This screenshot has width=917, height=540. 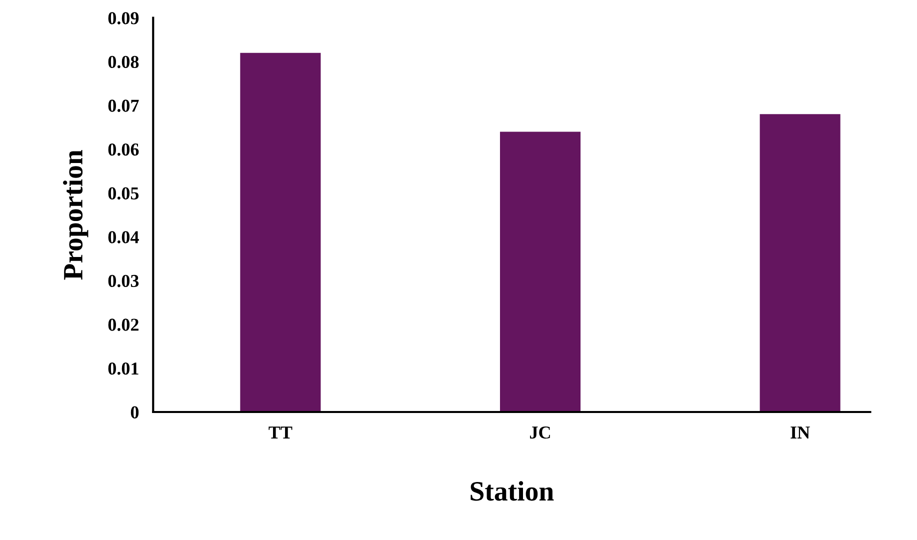 I want to click on y-tick-label: 0.06, so click(x=123, y=149).